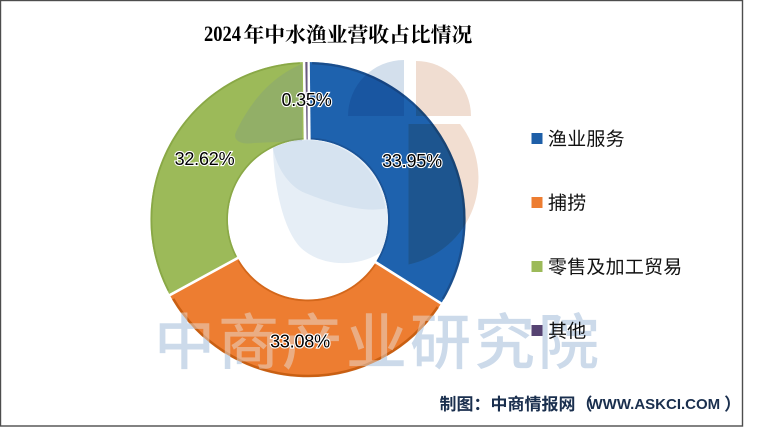 The image size is (759, 427). I want to click on svg-text: 2024, so click(222, 33).